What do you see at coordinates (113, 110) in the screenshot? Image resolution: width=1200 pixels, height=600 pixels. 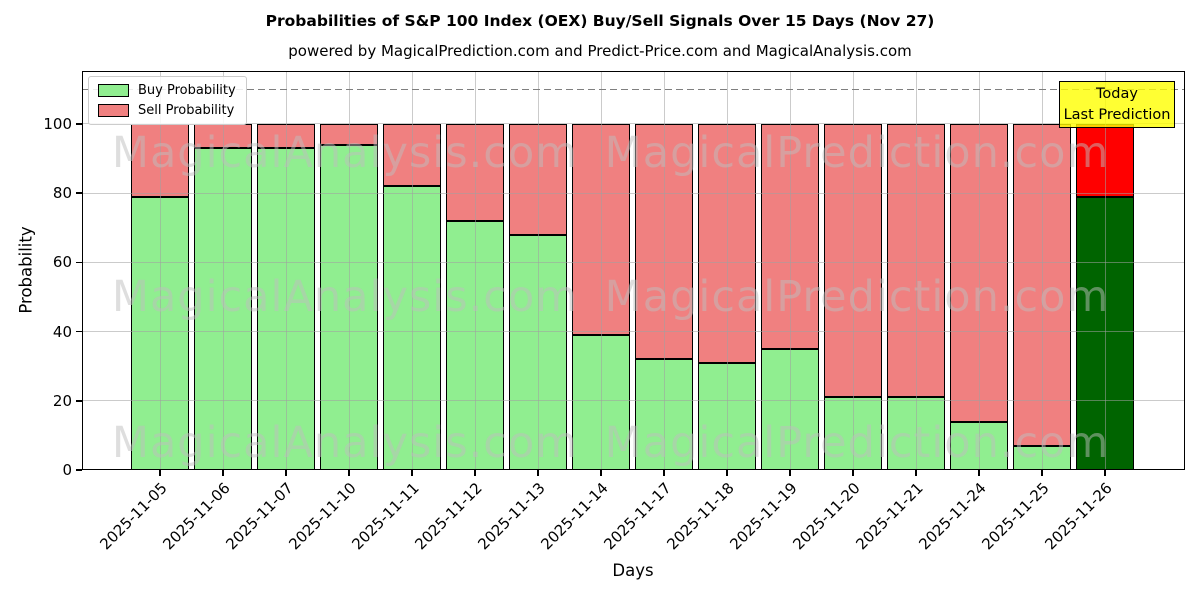 I see `legend-swatch-sell-icon` at bounding box center [113, 110].